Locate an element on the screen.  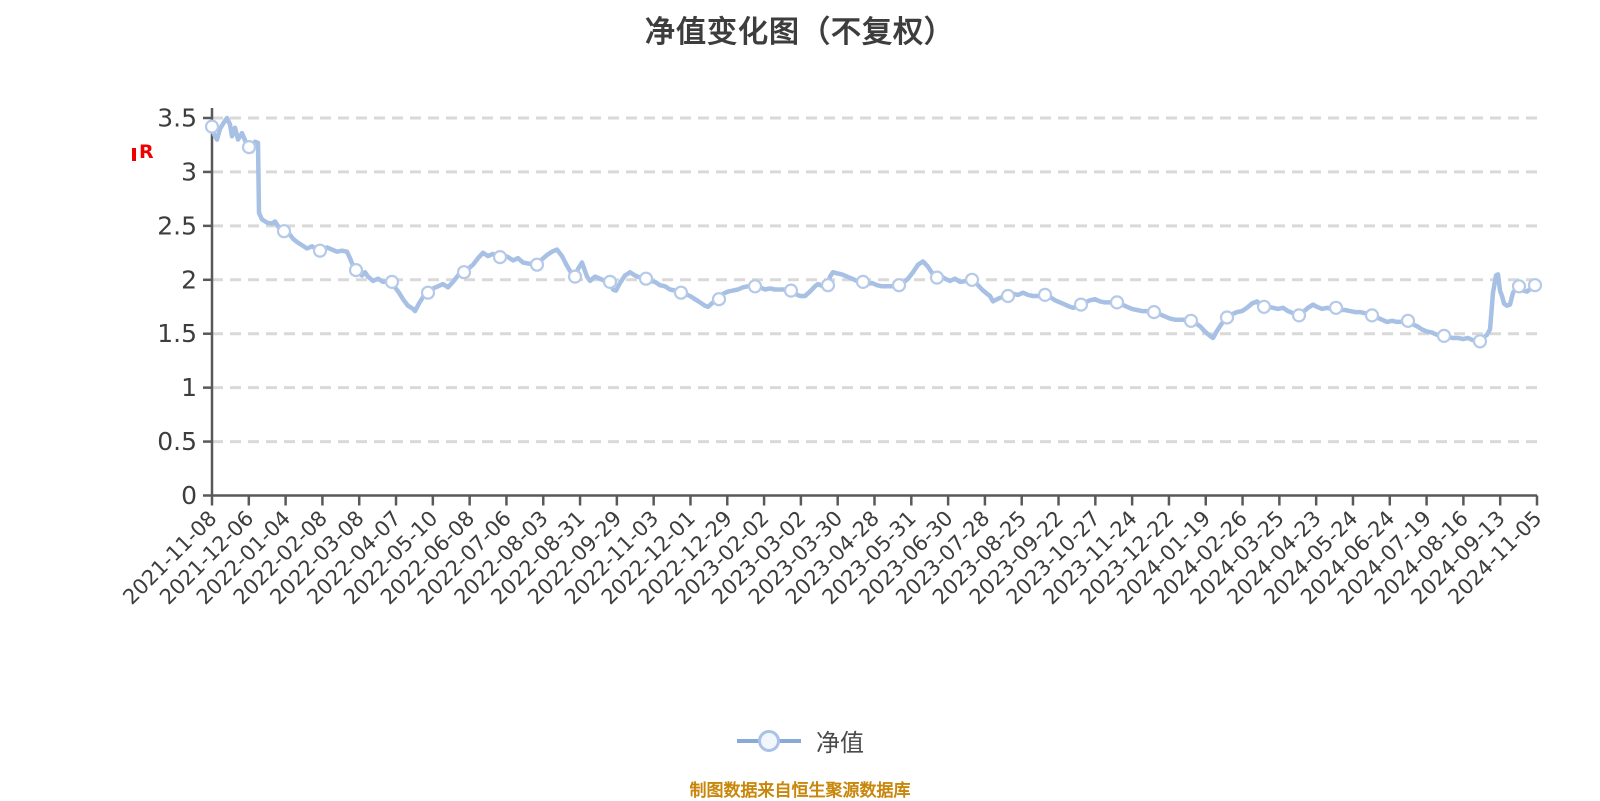
y-tick-label: 3.5 is located at coordinates (177, 118).